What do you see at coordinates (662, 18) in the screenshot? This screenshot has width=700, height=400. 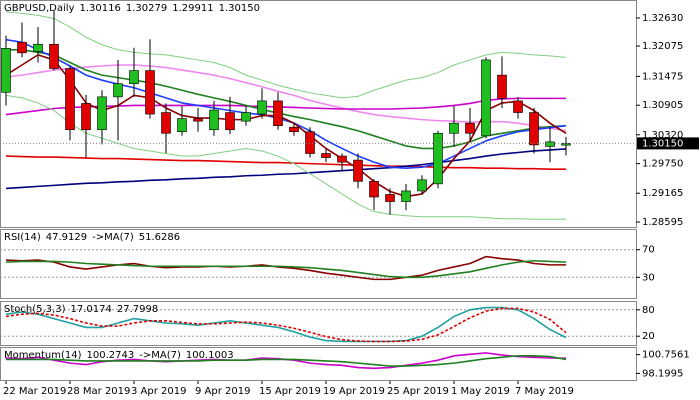 I see `y-tick-label: 1.32630` at bounding box center [662, 18].